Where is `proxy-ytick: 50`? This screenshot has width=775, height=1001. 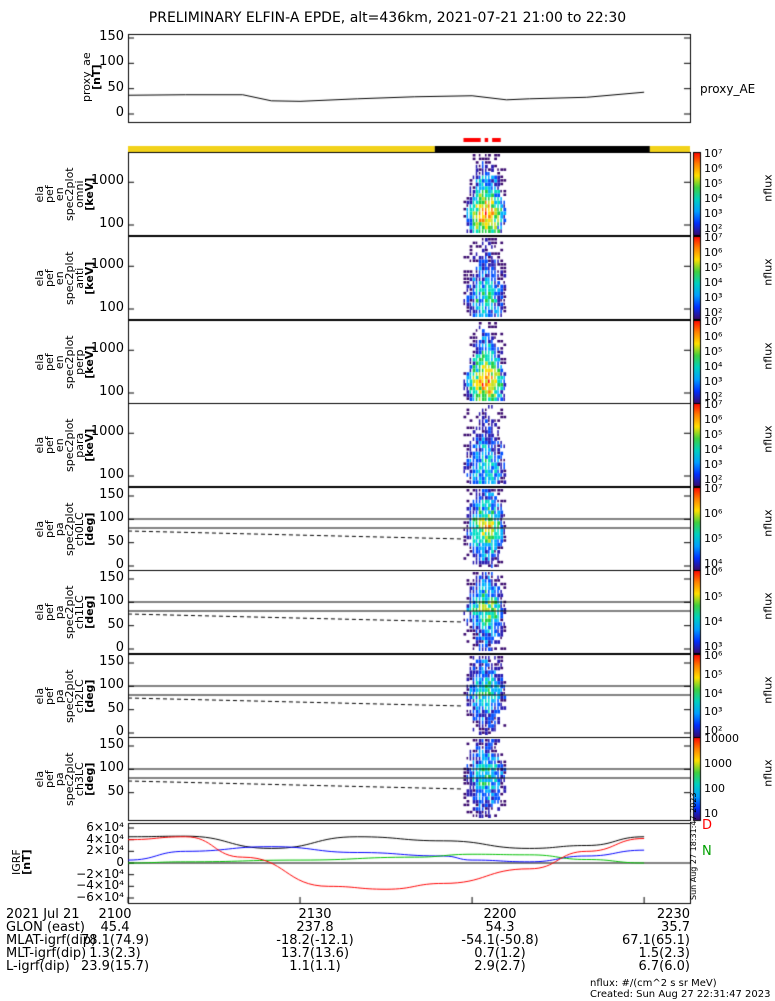 proxy-ytick: 50 is located at coordinates (115, 87).